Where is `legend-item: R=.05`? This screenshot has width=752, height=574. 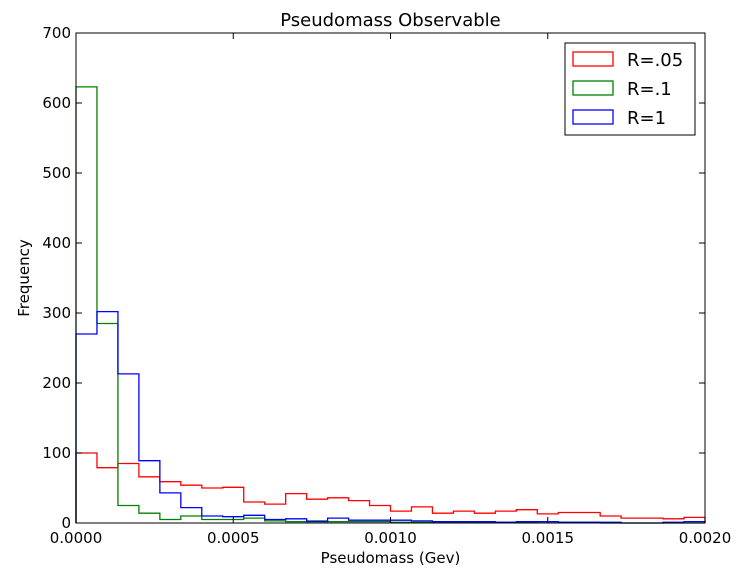 legend-item: R=.05 is located at coordinates (627, 60).